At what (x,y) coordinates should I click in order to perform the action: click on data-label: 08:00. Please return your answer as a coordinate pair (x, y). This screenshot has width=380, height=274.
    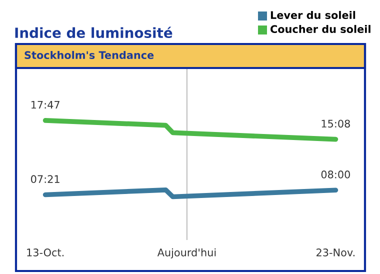
    Looking at the image, I should click on (335, 174).